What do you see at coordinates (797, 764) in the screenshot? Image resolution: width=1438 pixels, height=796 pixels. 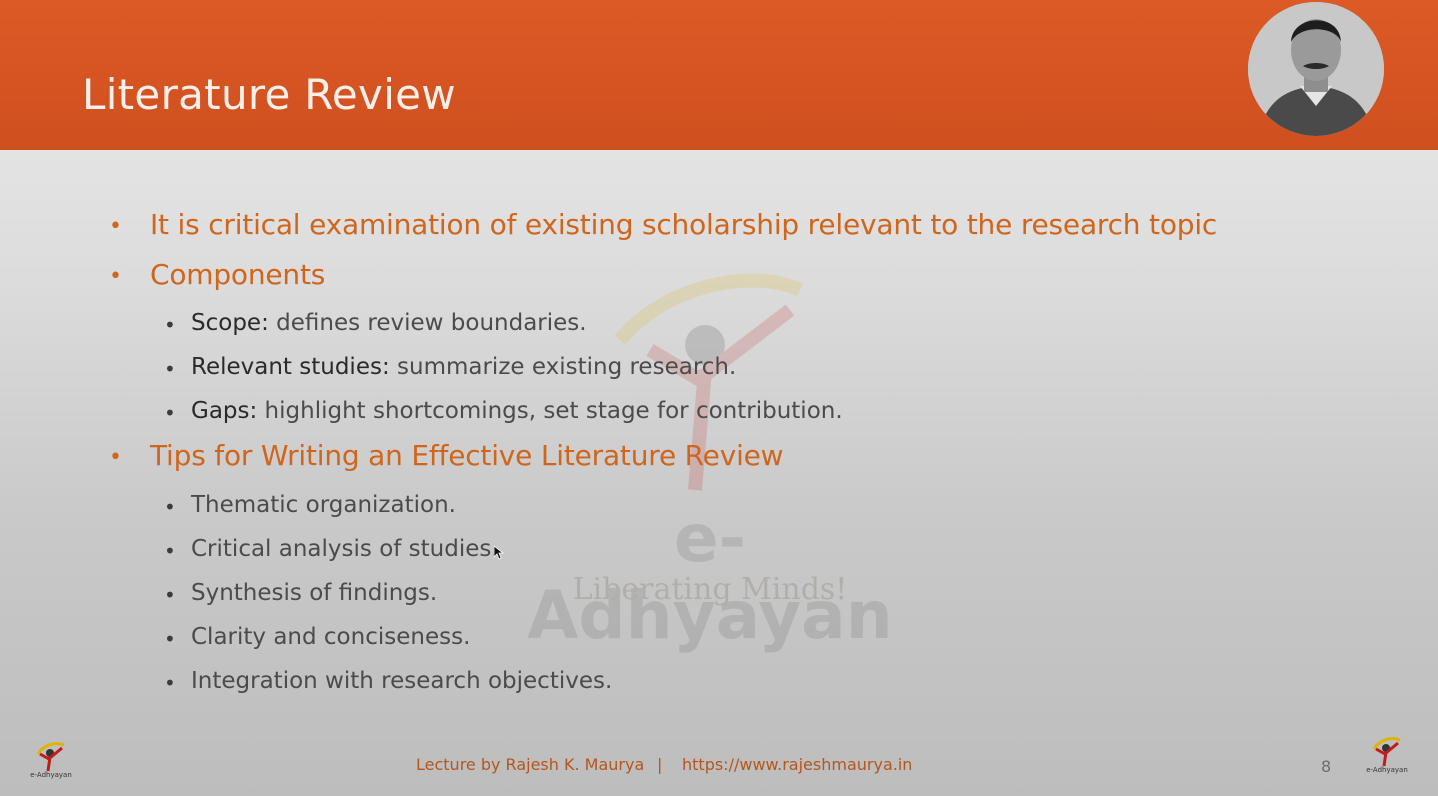 I see `footer-url: https://www.rajeshmaurya.in` at bounding box center [797, 764].